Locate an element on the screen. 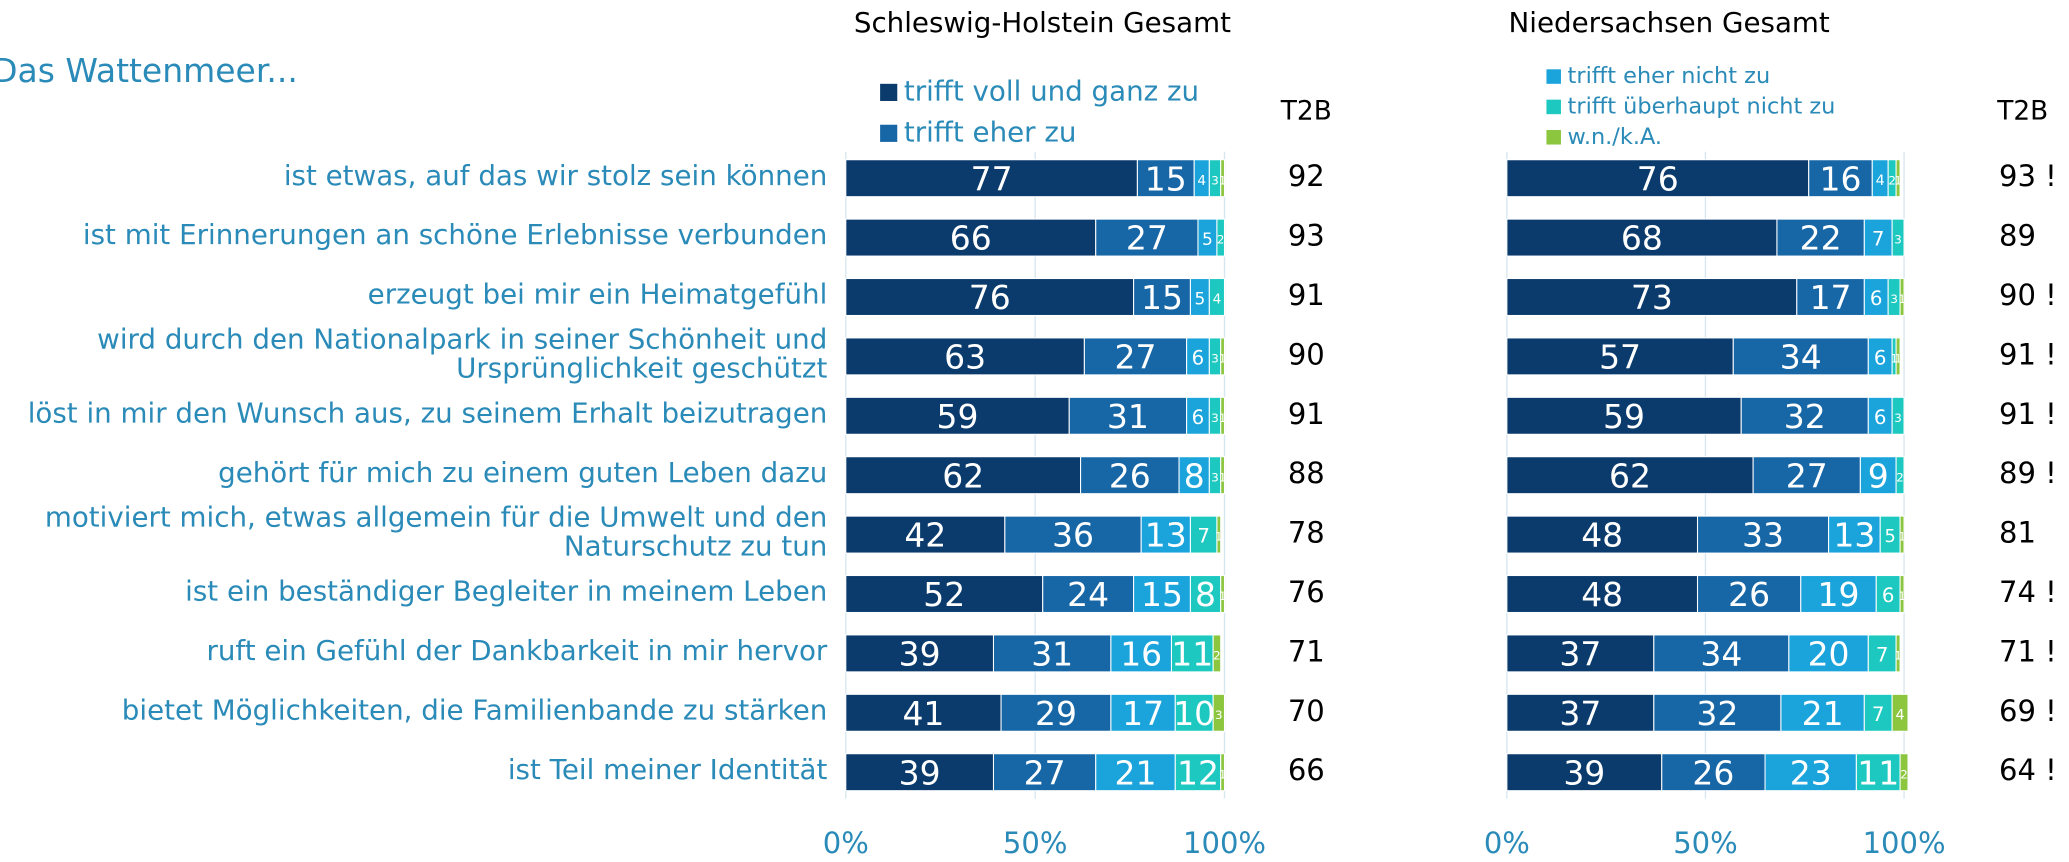 This screenshot has height=862, width=2069. legend-swatch is located at coordinates (889, 92).